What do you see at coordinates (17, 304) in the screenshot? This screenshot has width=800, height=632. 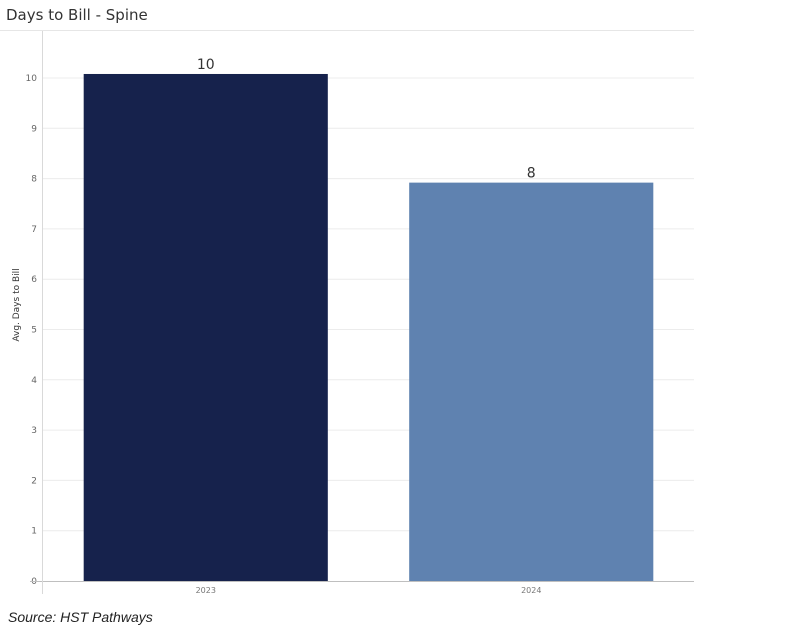 I see `y-axis-label: Avg. Days to Bill` at bounding box center [17, 304].